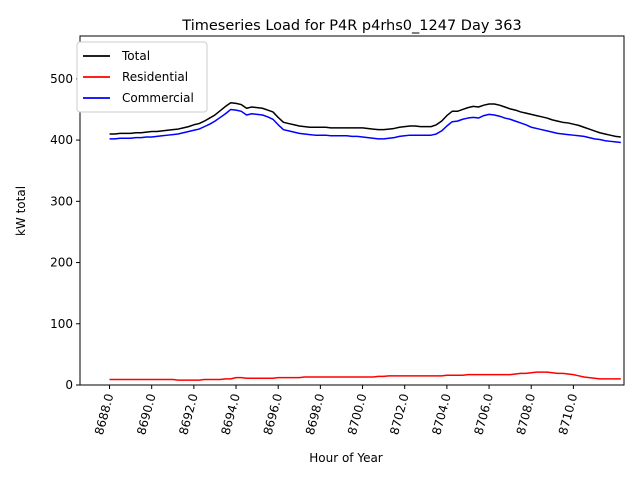 This screenshot has height=480, width=640. What do you see at coordinates (273, 414) in the screenshot?
I see `x-tick-label: 8696.0` at bounding box center [273, 414].